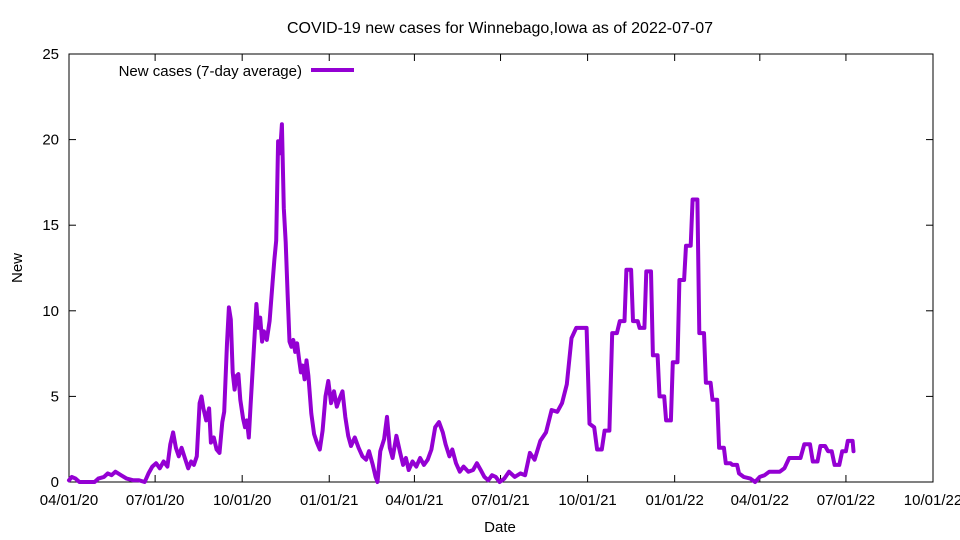 The width and height of the screenshot is (960, 540). Describe the element at coordinates (414, 500) in the screenshot. I see `x-tick-label: 04/01/21` at that location.